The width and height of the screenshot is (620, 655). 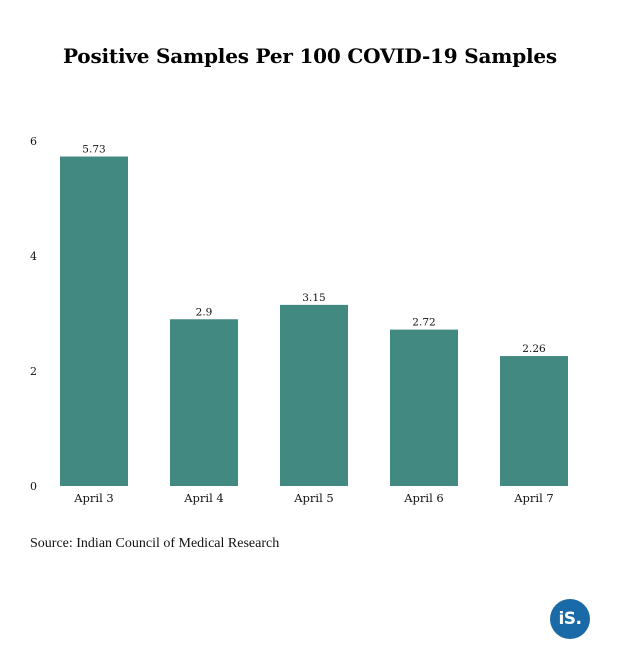 I want to click on y-tick-label: 2, so click(x=33, y=371).